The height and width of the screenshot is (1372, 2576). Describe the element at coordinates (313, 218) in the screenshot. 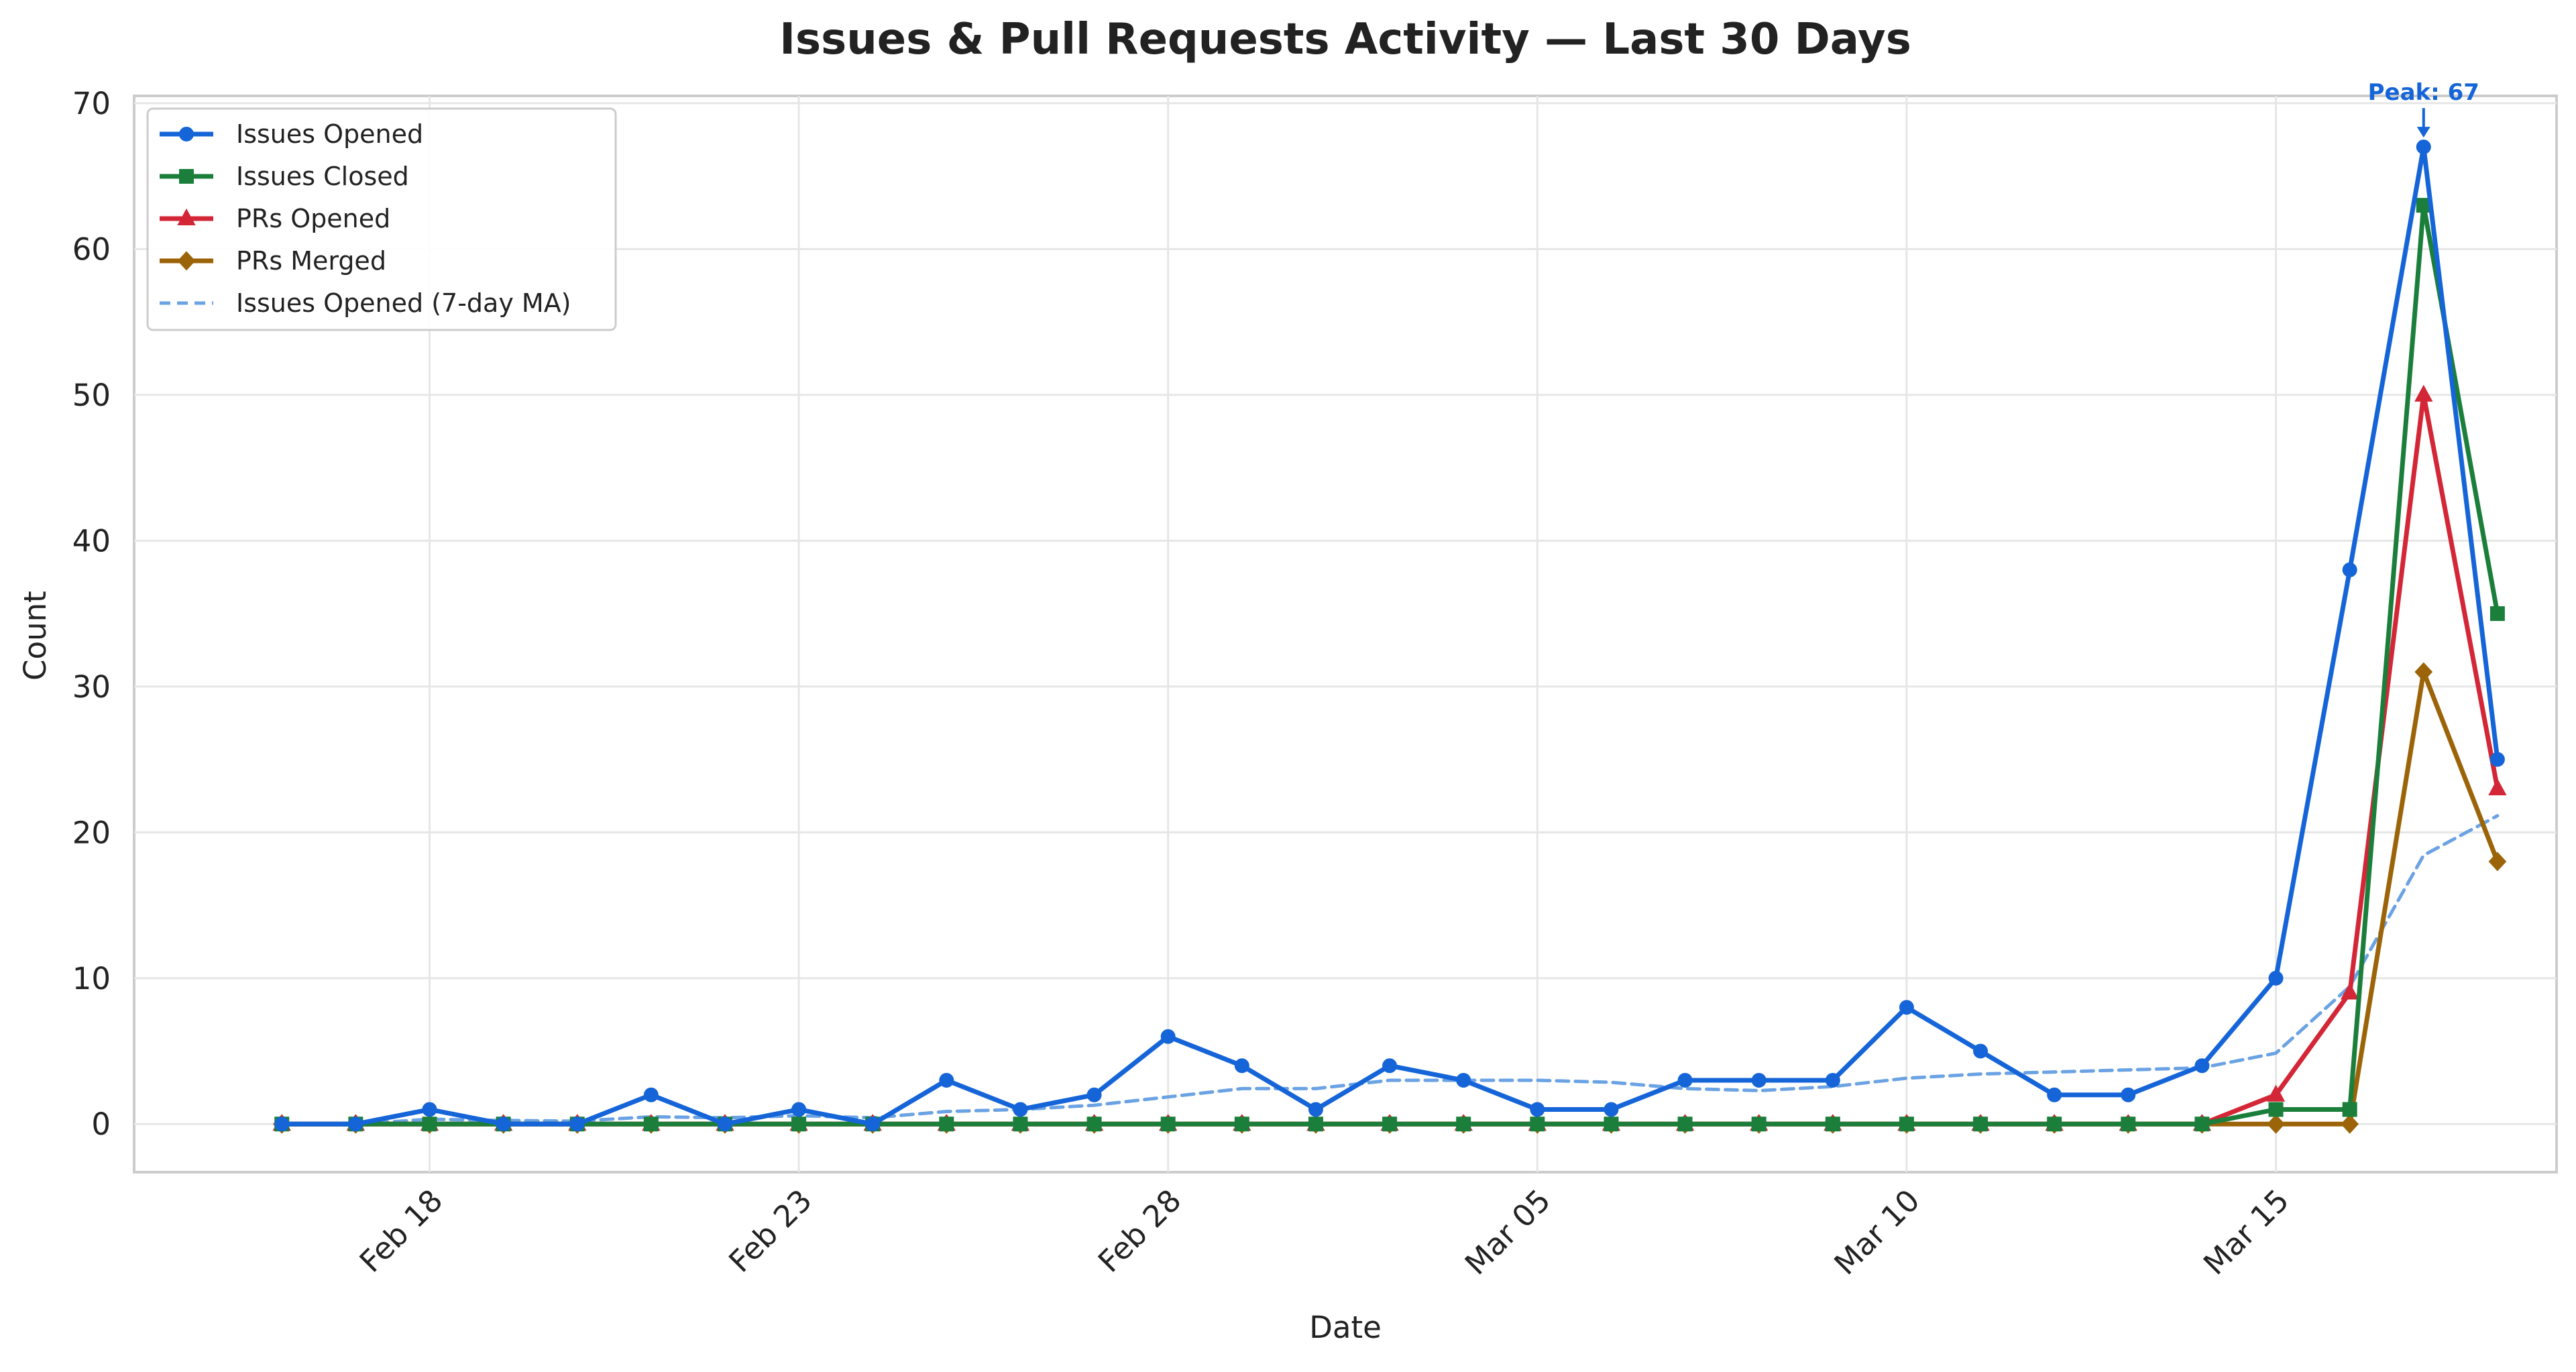

I see `legend-label: PRs Opened` at that location.